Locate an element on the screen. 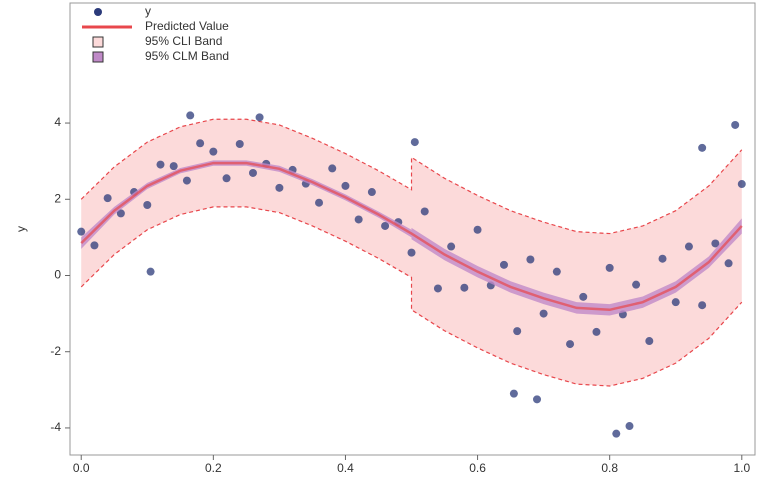  x-tick-label: 0.4 is located at coordinates (345, 468).